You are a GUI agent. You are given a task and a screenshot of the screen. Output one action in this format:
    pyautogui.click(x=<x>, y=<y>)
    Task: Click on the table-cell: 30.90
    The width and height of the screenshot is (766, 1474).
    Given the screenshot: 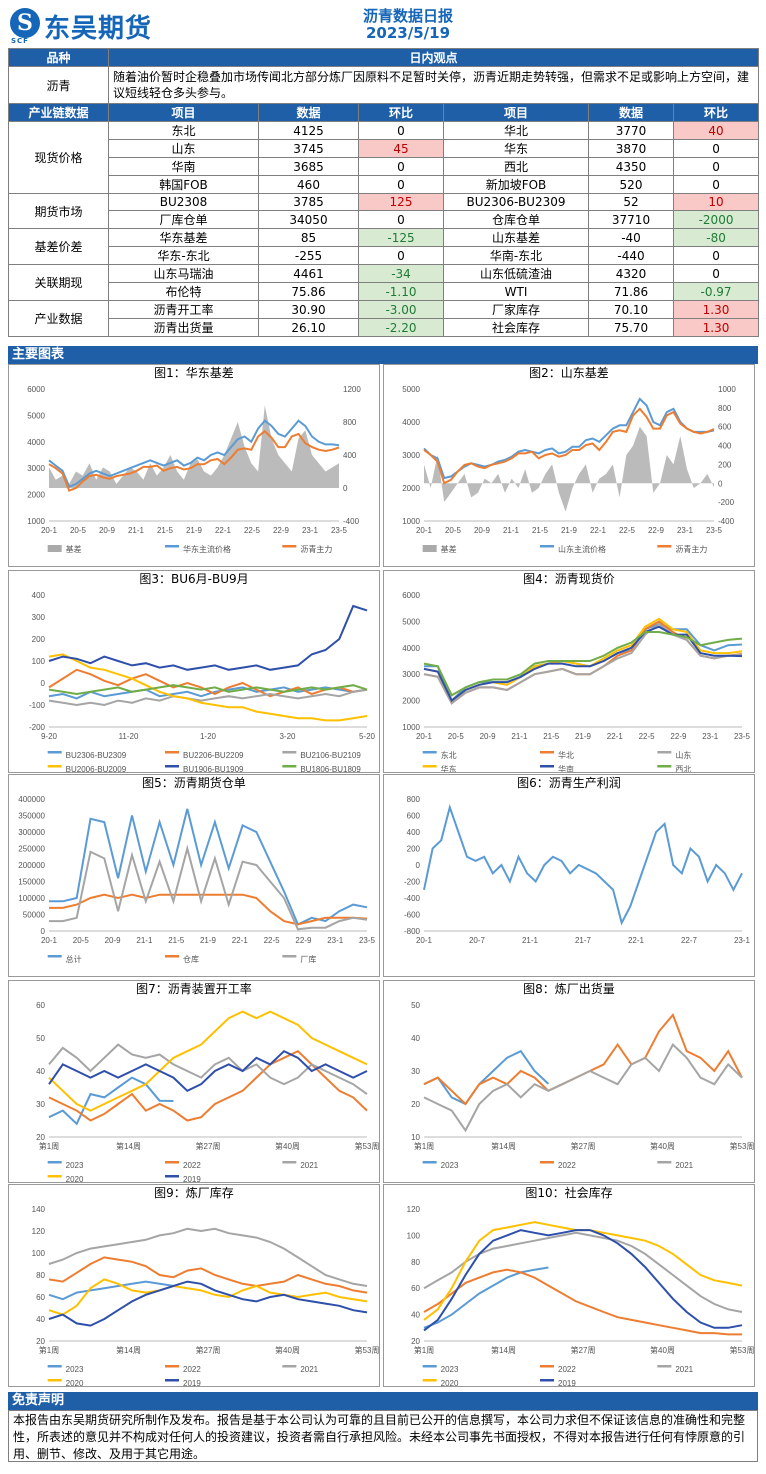 What is the action you would take?
    pyautogui.click(x=308, y=309)
    